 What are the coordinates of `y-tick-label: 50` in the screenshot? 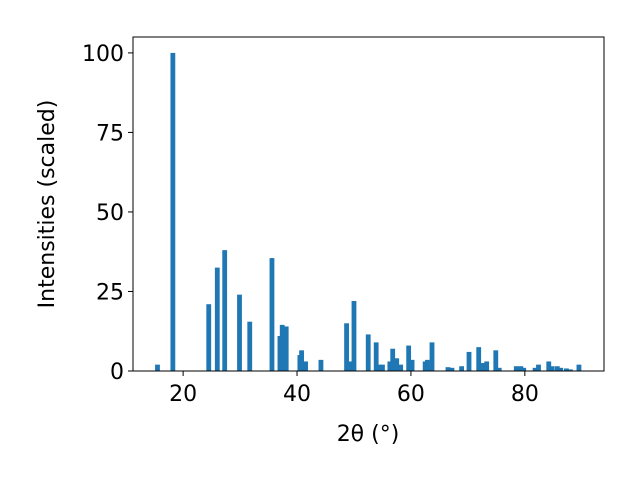 It's located at (110, 213).